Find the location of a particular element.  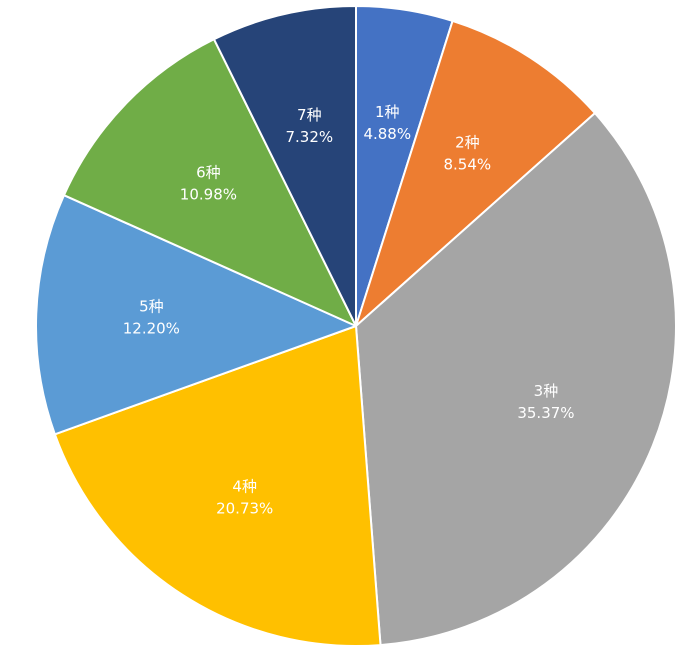

slice-label-4: 4种 is located at coordinates (244, 486).